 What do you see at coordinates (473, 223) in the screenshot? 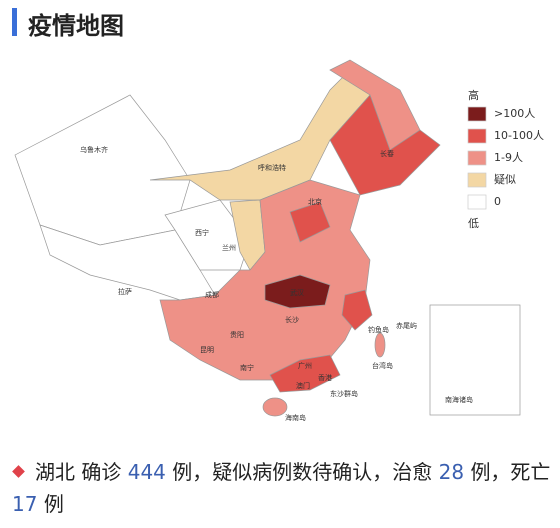
I see `legend-bottom: 低` at bounding box center [473, 223].